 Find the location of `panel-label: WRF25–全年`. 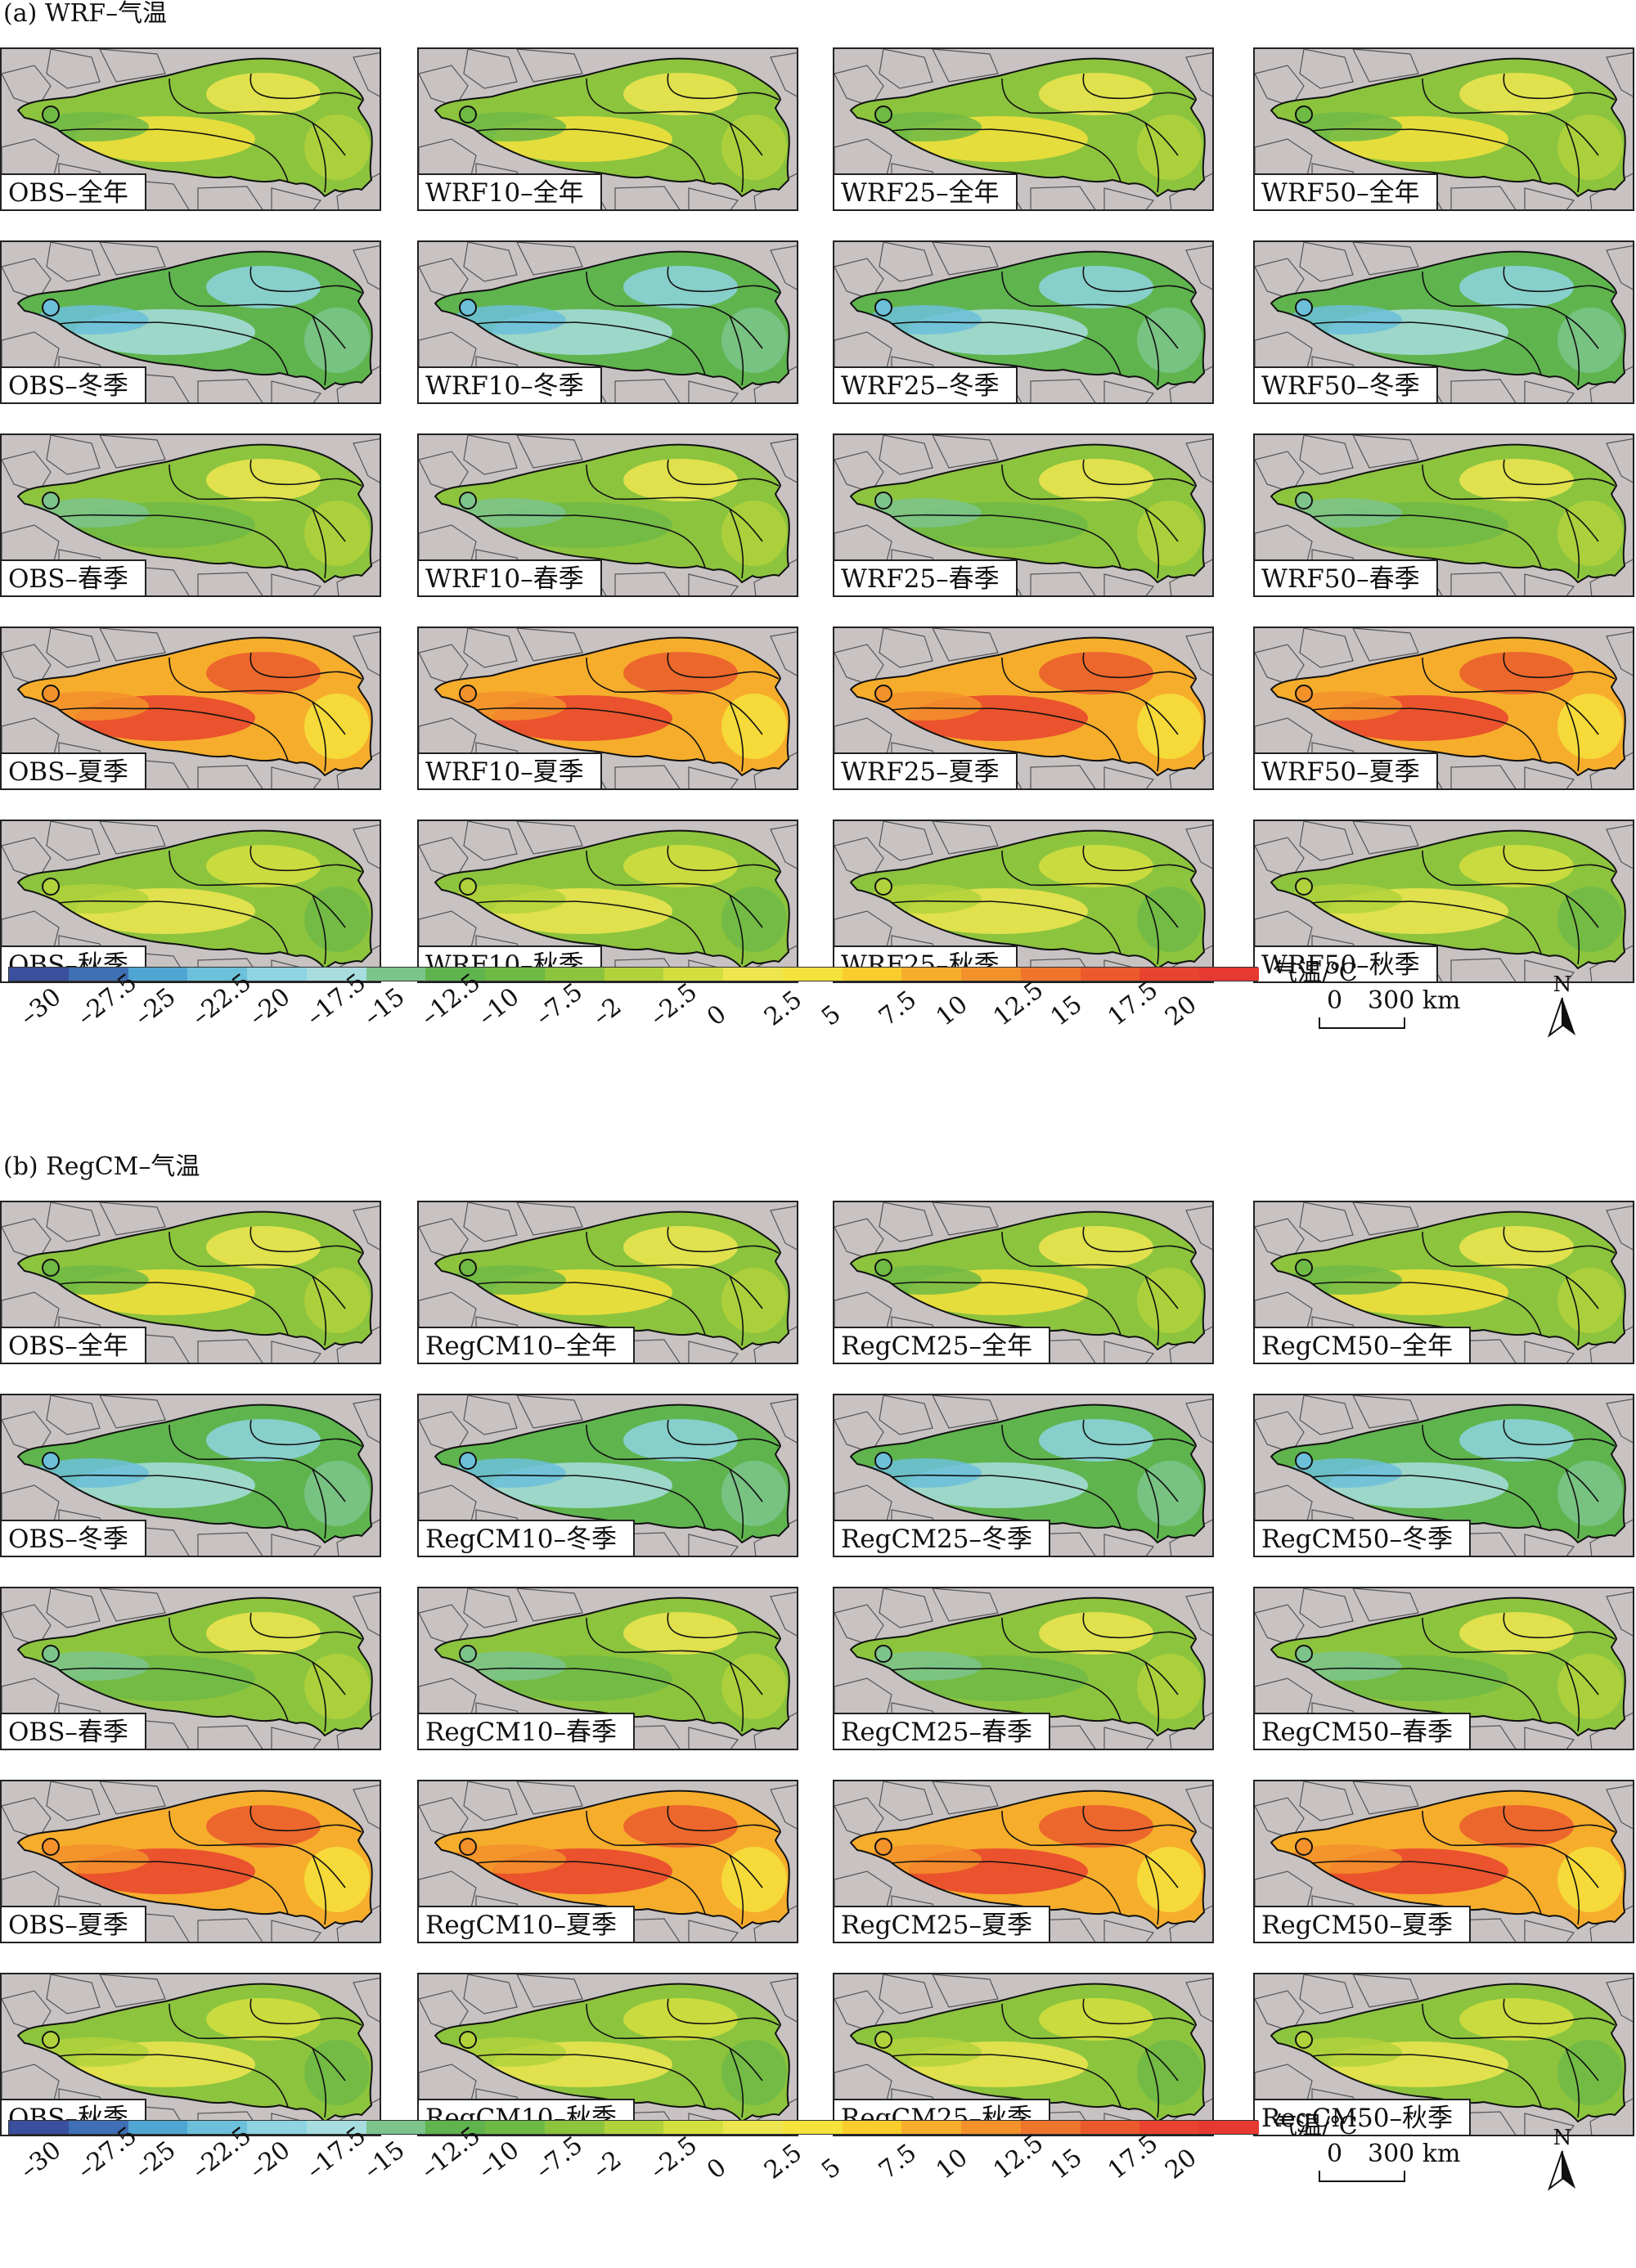

panel-label: WRF25–全年 is located at coordinates (926, 191).